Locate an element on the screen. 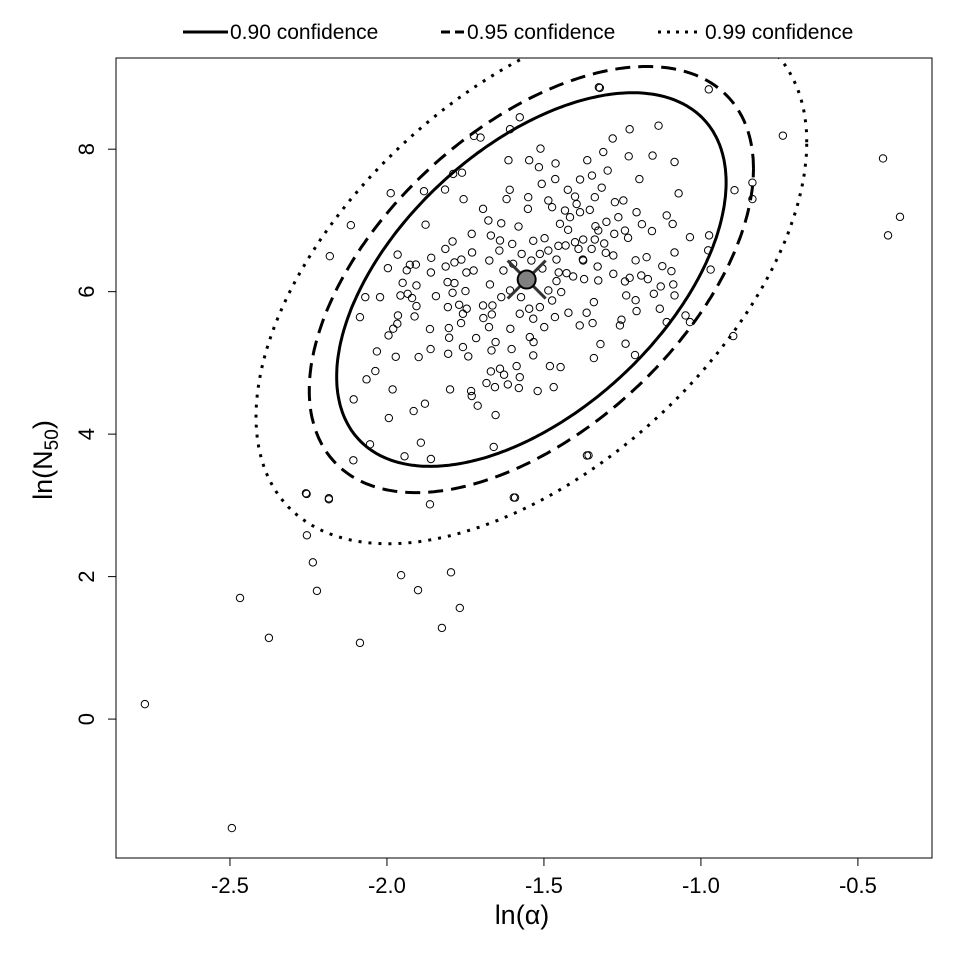  y-axis-label: ln(N50) is located at coordinates (45, 460).